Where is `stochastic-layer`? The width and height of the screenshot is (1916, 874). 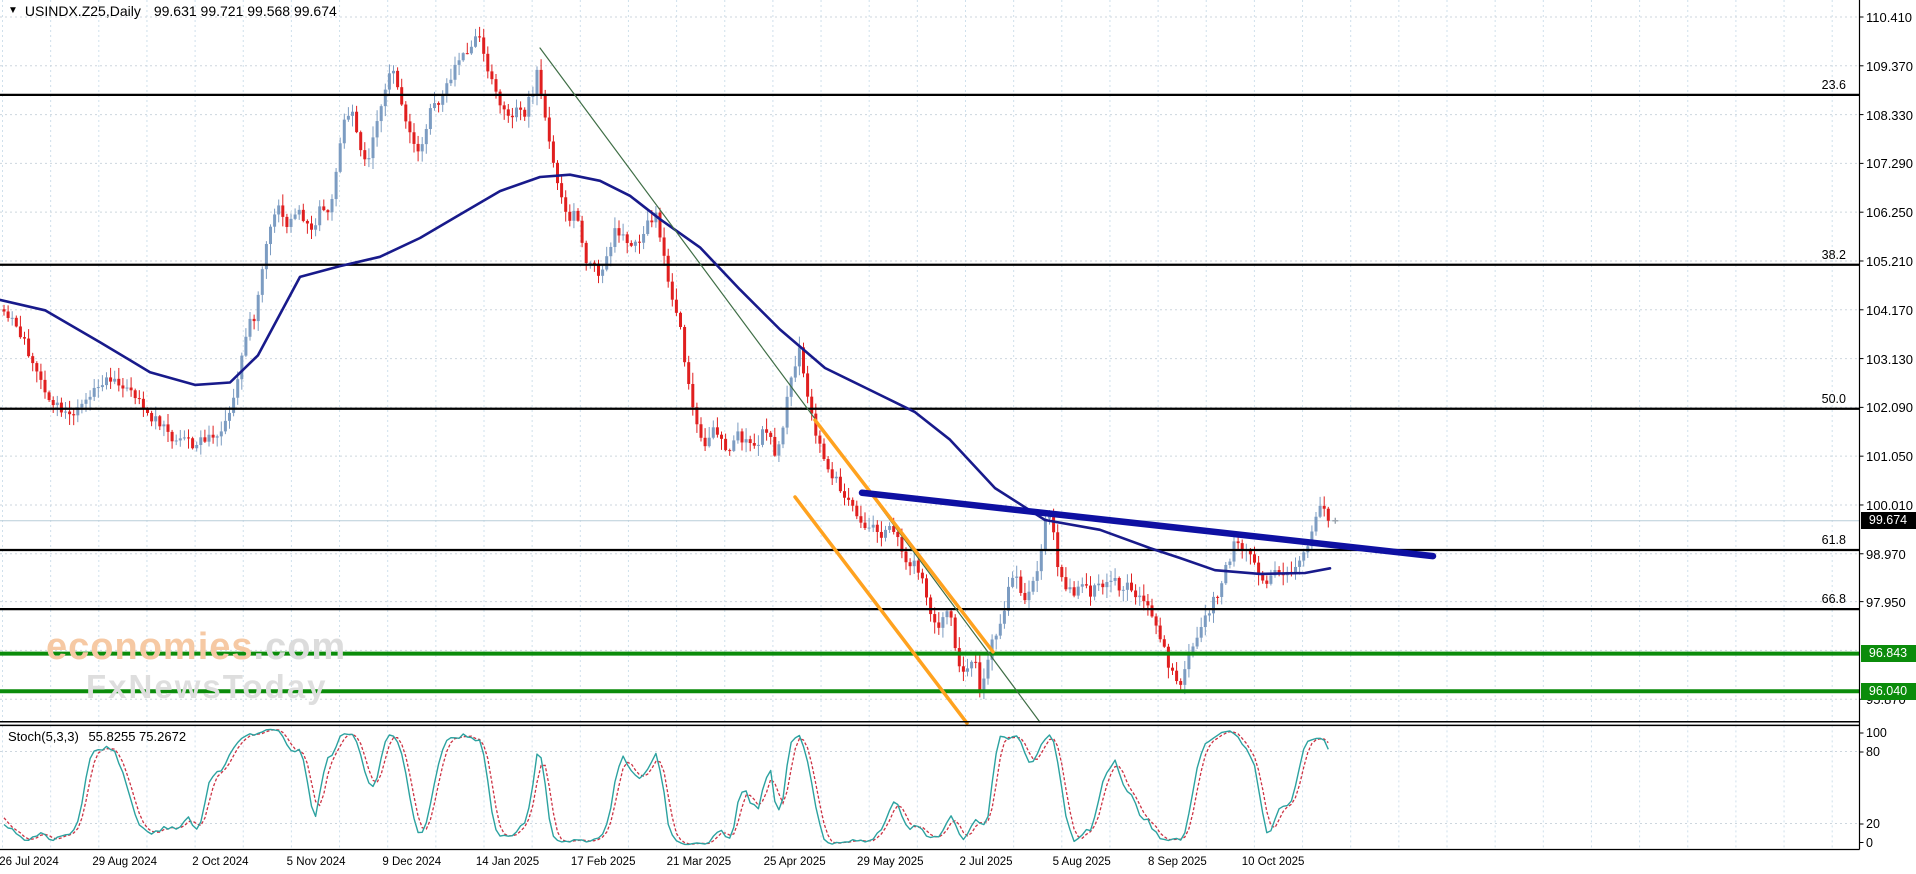 stochastic-layer is located at coordinates (666, 787).